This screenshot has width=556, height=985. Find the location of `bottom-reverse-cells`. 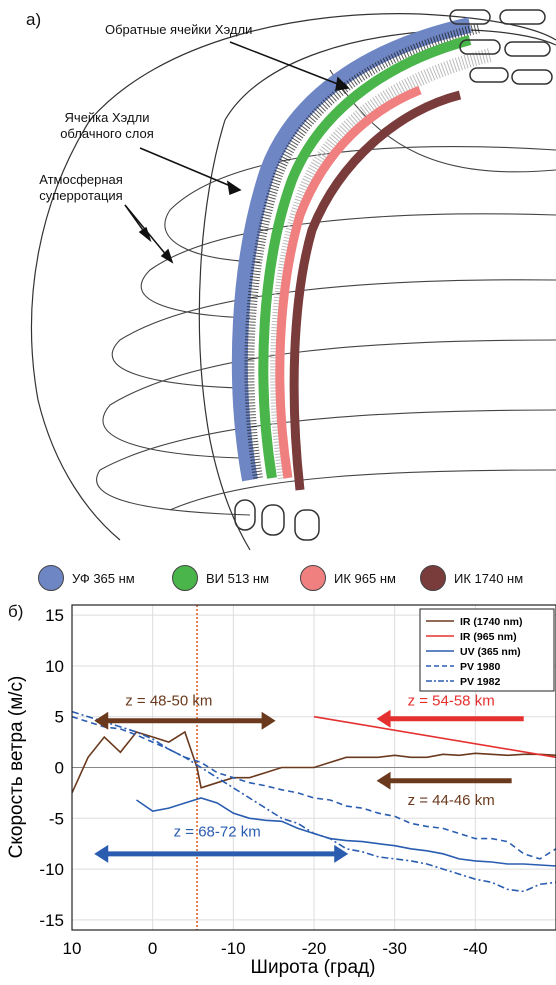

bottom-reverse-cells is located at coordinates (277, 520).